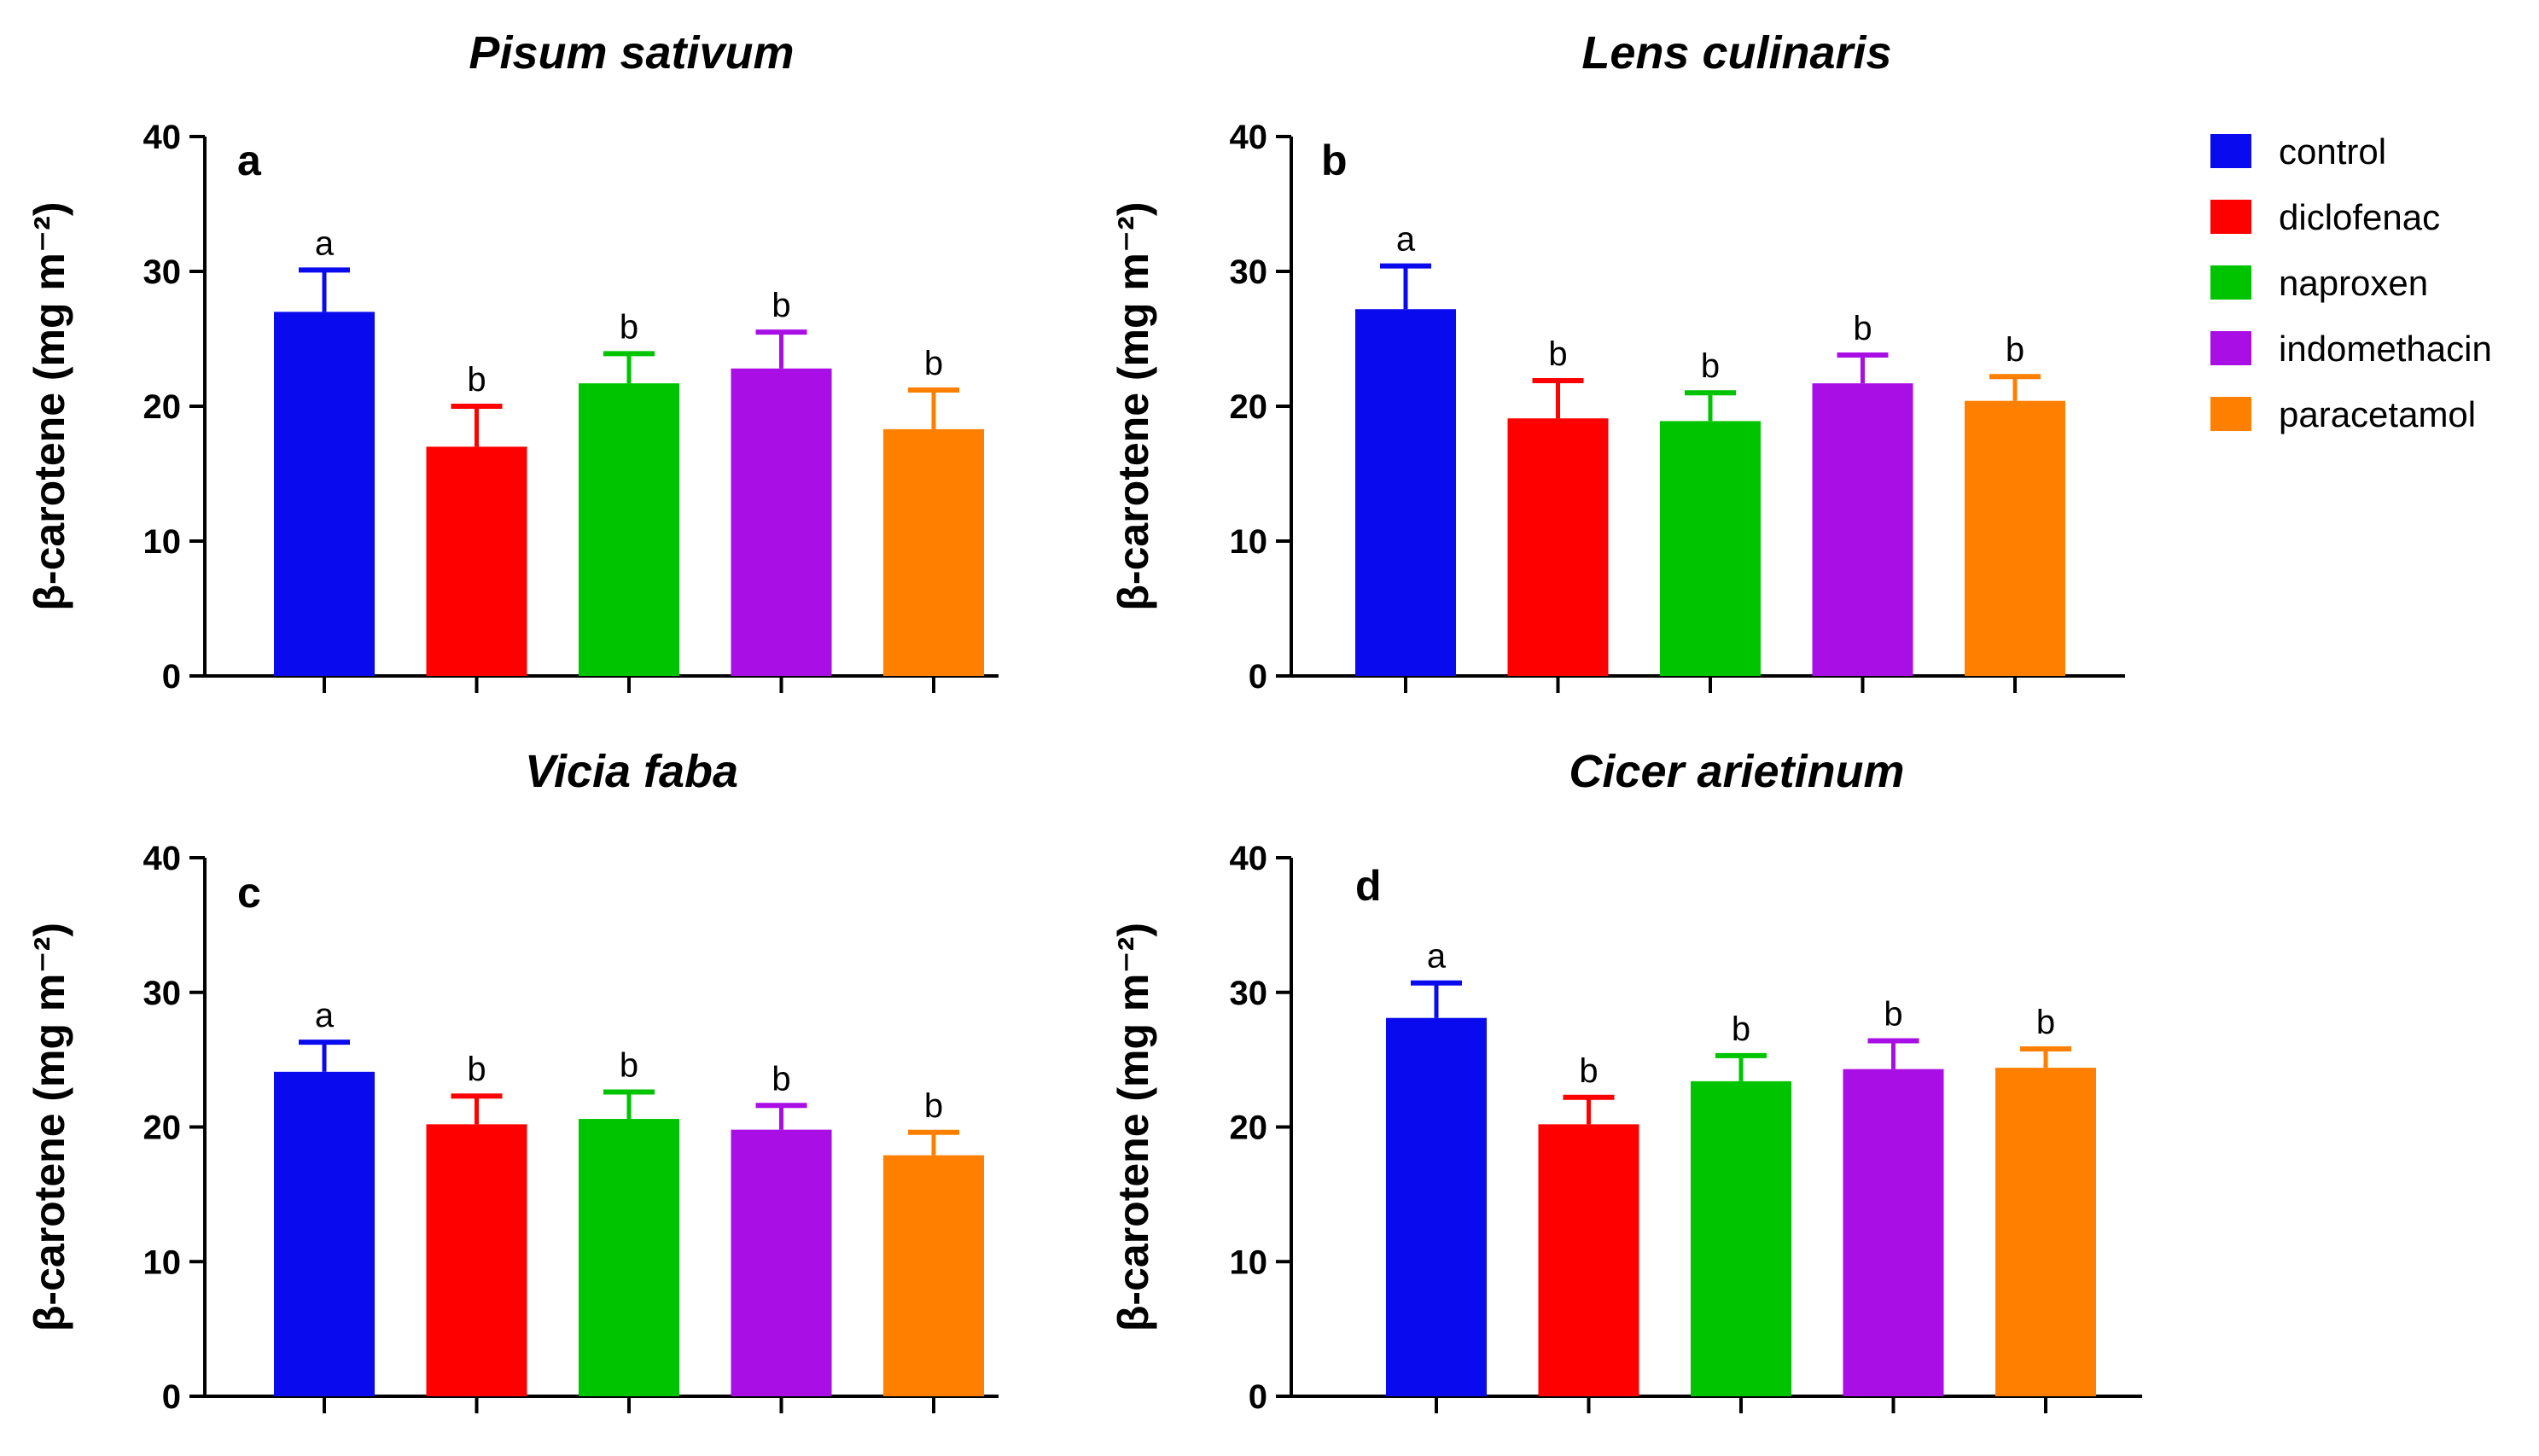 Image resolution: width=2539 pixels, height=1456 pixels. I want to click on panel-letter: b, so click(1334, 160).